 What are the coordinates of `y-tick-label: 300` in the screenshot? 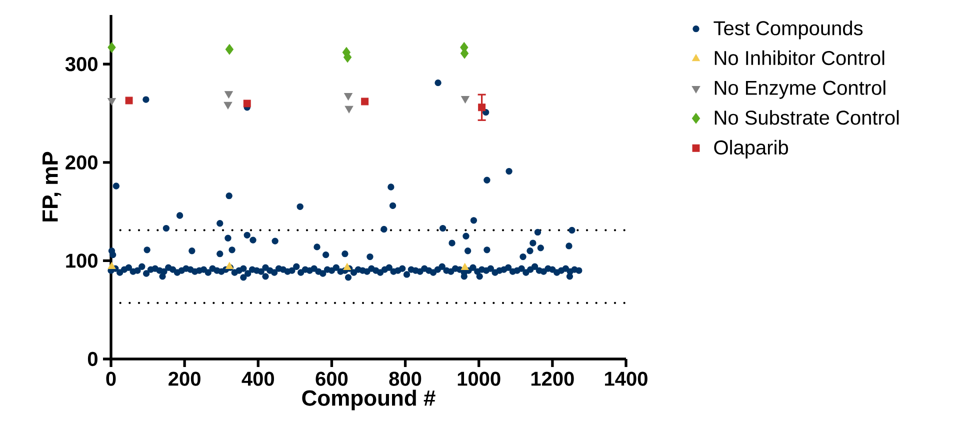 It's located at (81, 64).